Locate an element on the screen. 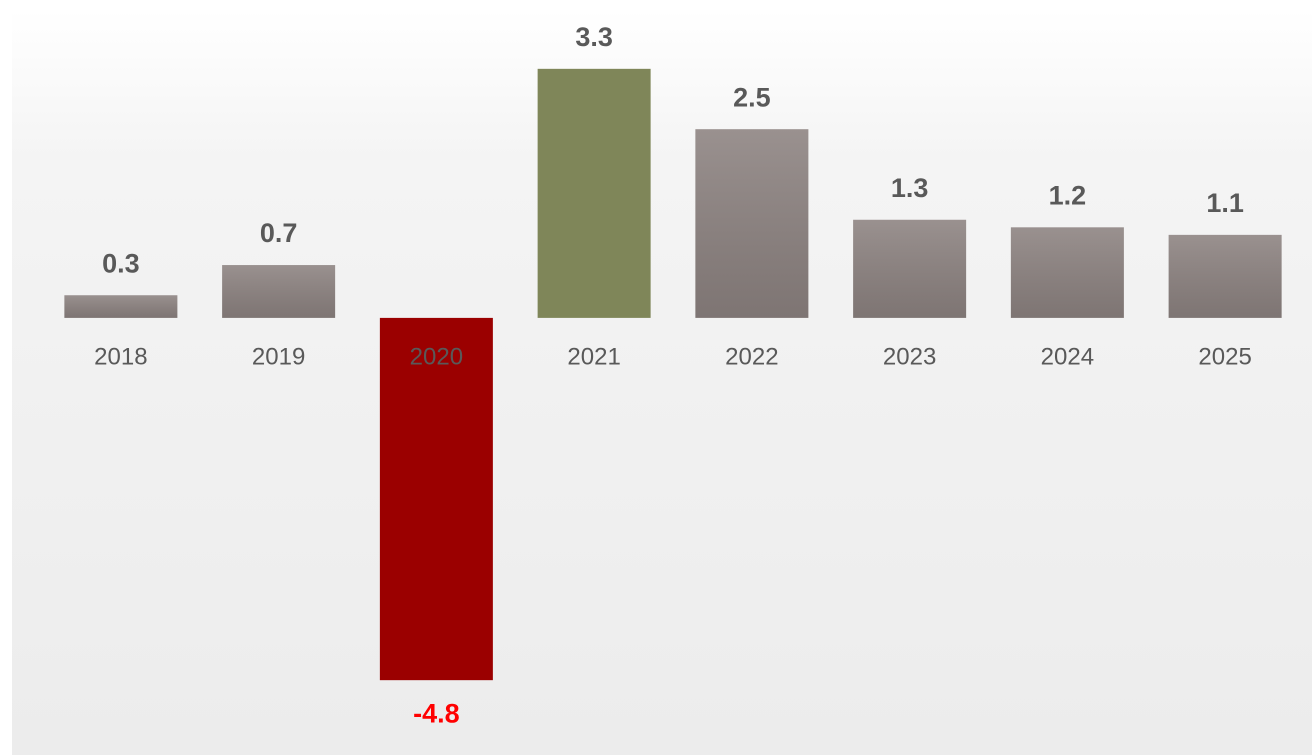 The width and height of the screenshot is (1312, 755). x-tick-label: 2019 is located at coordinates (278, 356).